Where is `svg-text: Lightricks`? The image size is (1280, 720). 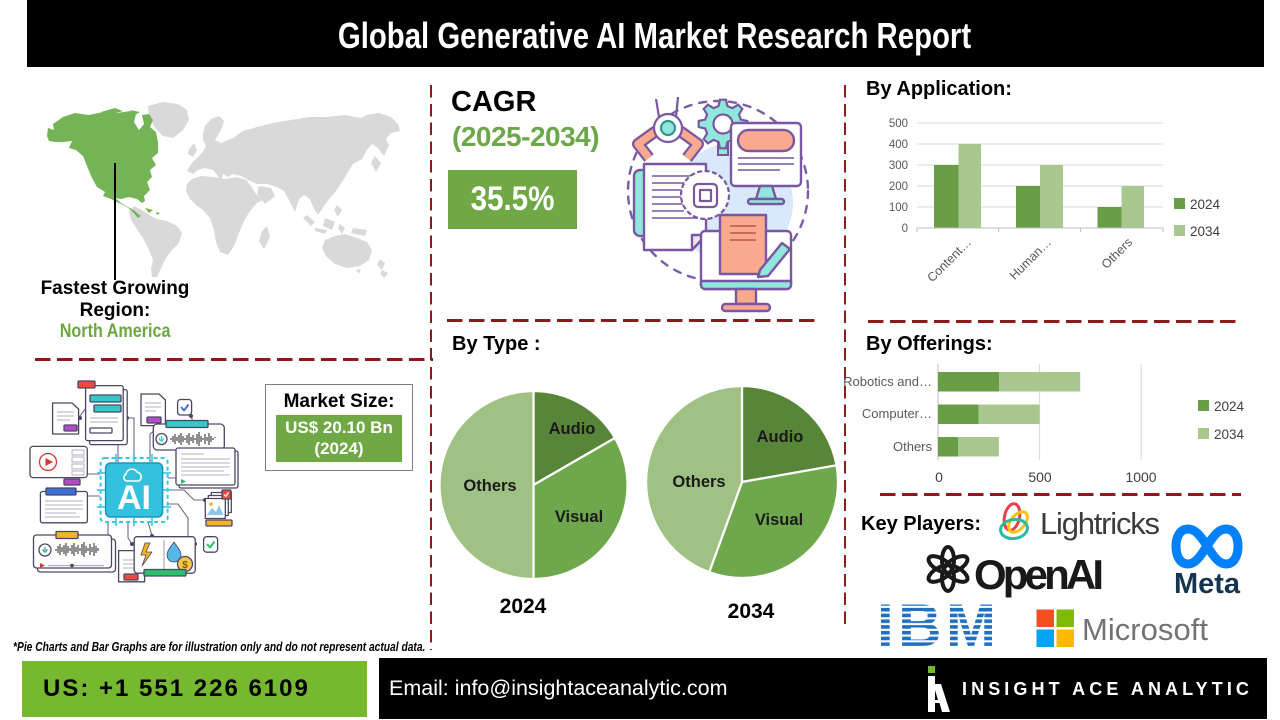
svg-text: Lightricks is located at coordinates (1100, 523).